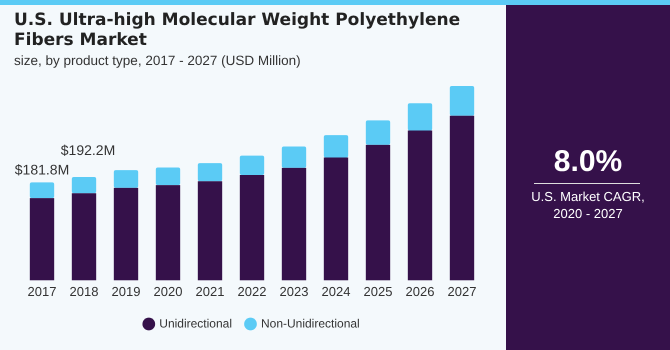 The width and height of the screenshot is (670, 350). What do you see at coordinates (336, 291) in the screenshot?
I see `x-tick-label: 2024` at bounding box center [336, 291].